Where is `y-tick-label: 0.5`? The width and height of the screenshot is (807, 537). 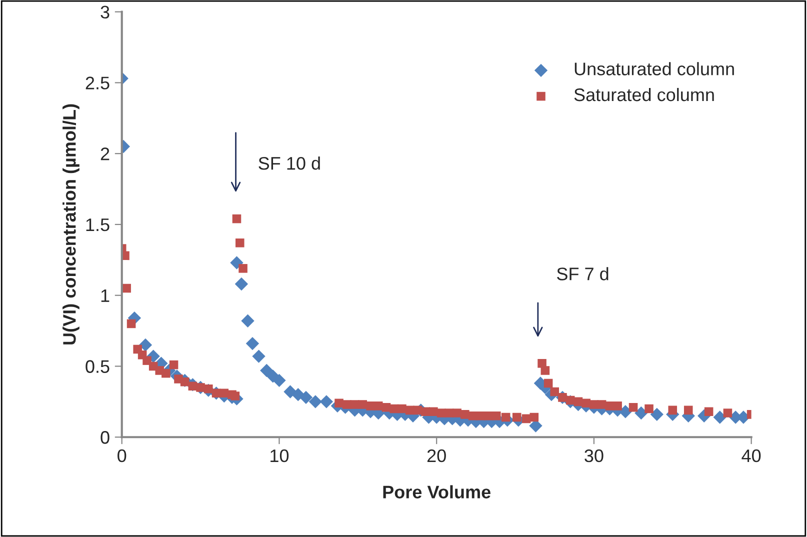
y-tick-label: 0.5 is located at coordinates (98, 366).